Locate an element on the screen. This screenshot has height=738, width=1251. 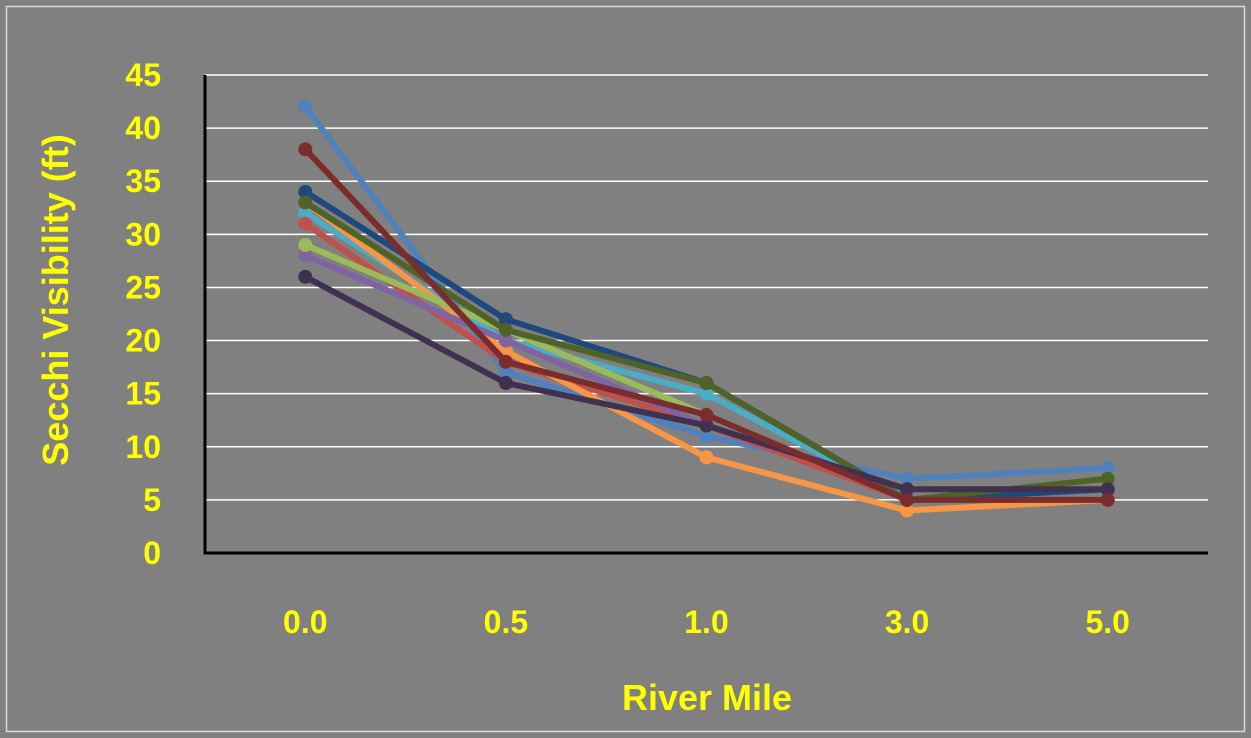
y-tick-label: 5 is located at coordinates (152, 500).